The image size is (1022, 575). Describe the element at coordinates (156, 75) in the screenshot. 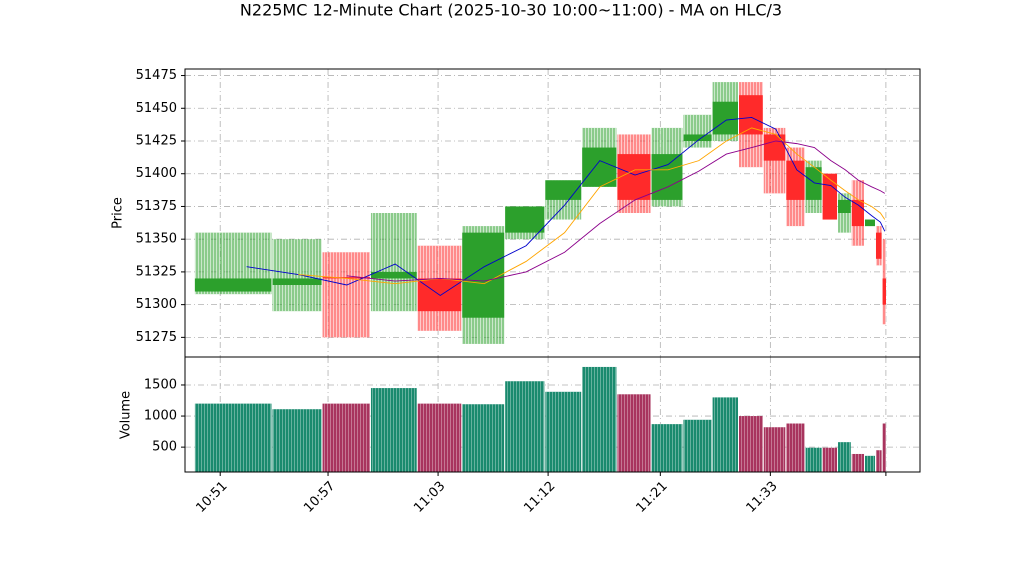

I see `y-tick-label: 51475` at that location.